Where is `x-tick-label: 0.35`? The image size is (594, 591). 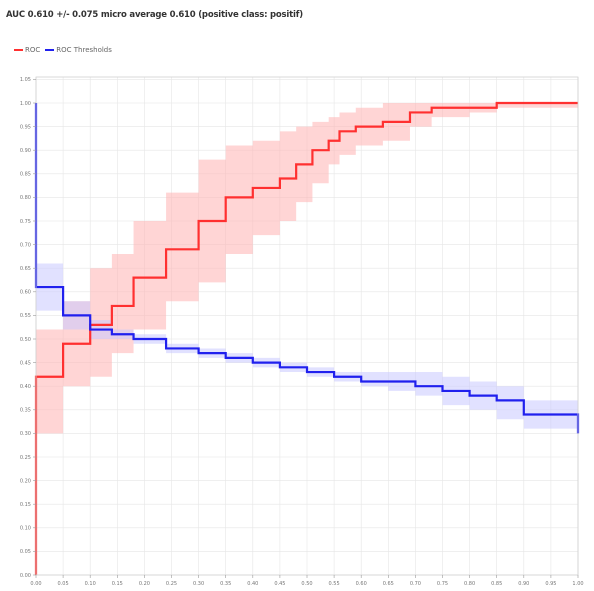 x-tick-label: 0.35 is located at coordinates (225, 584).